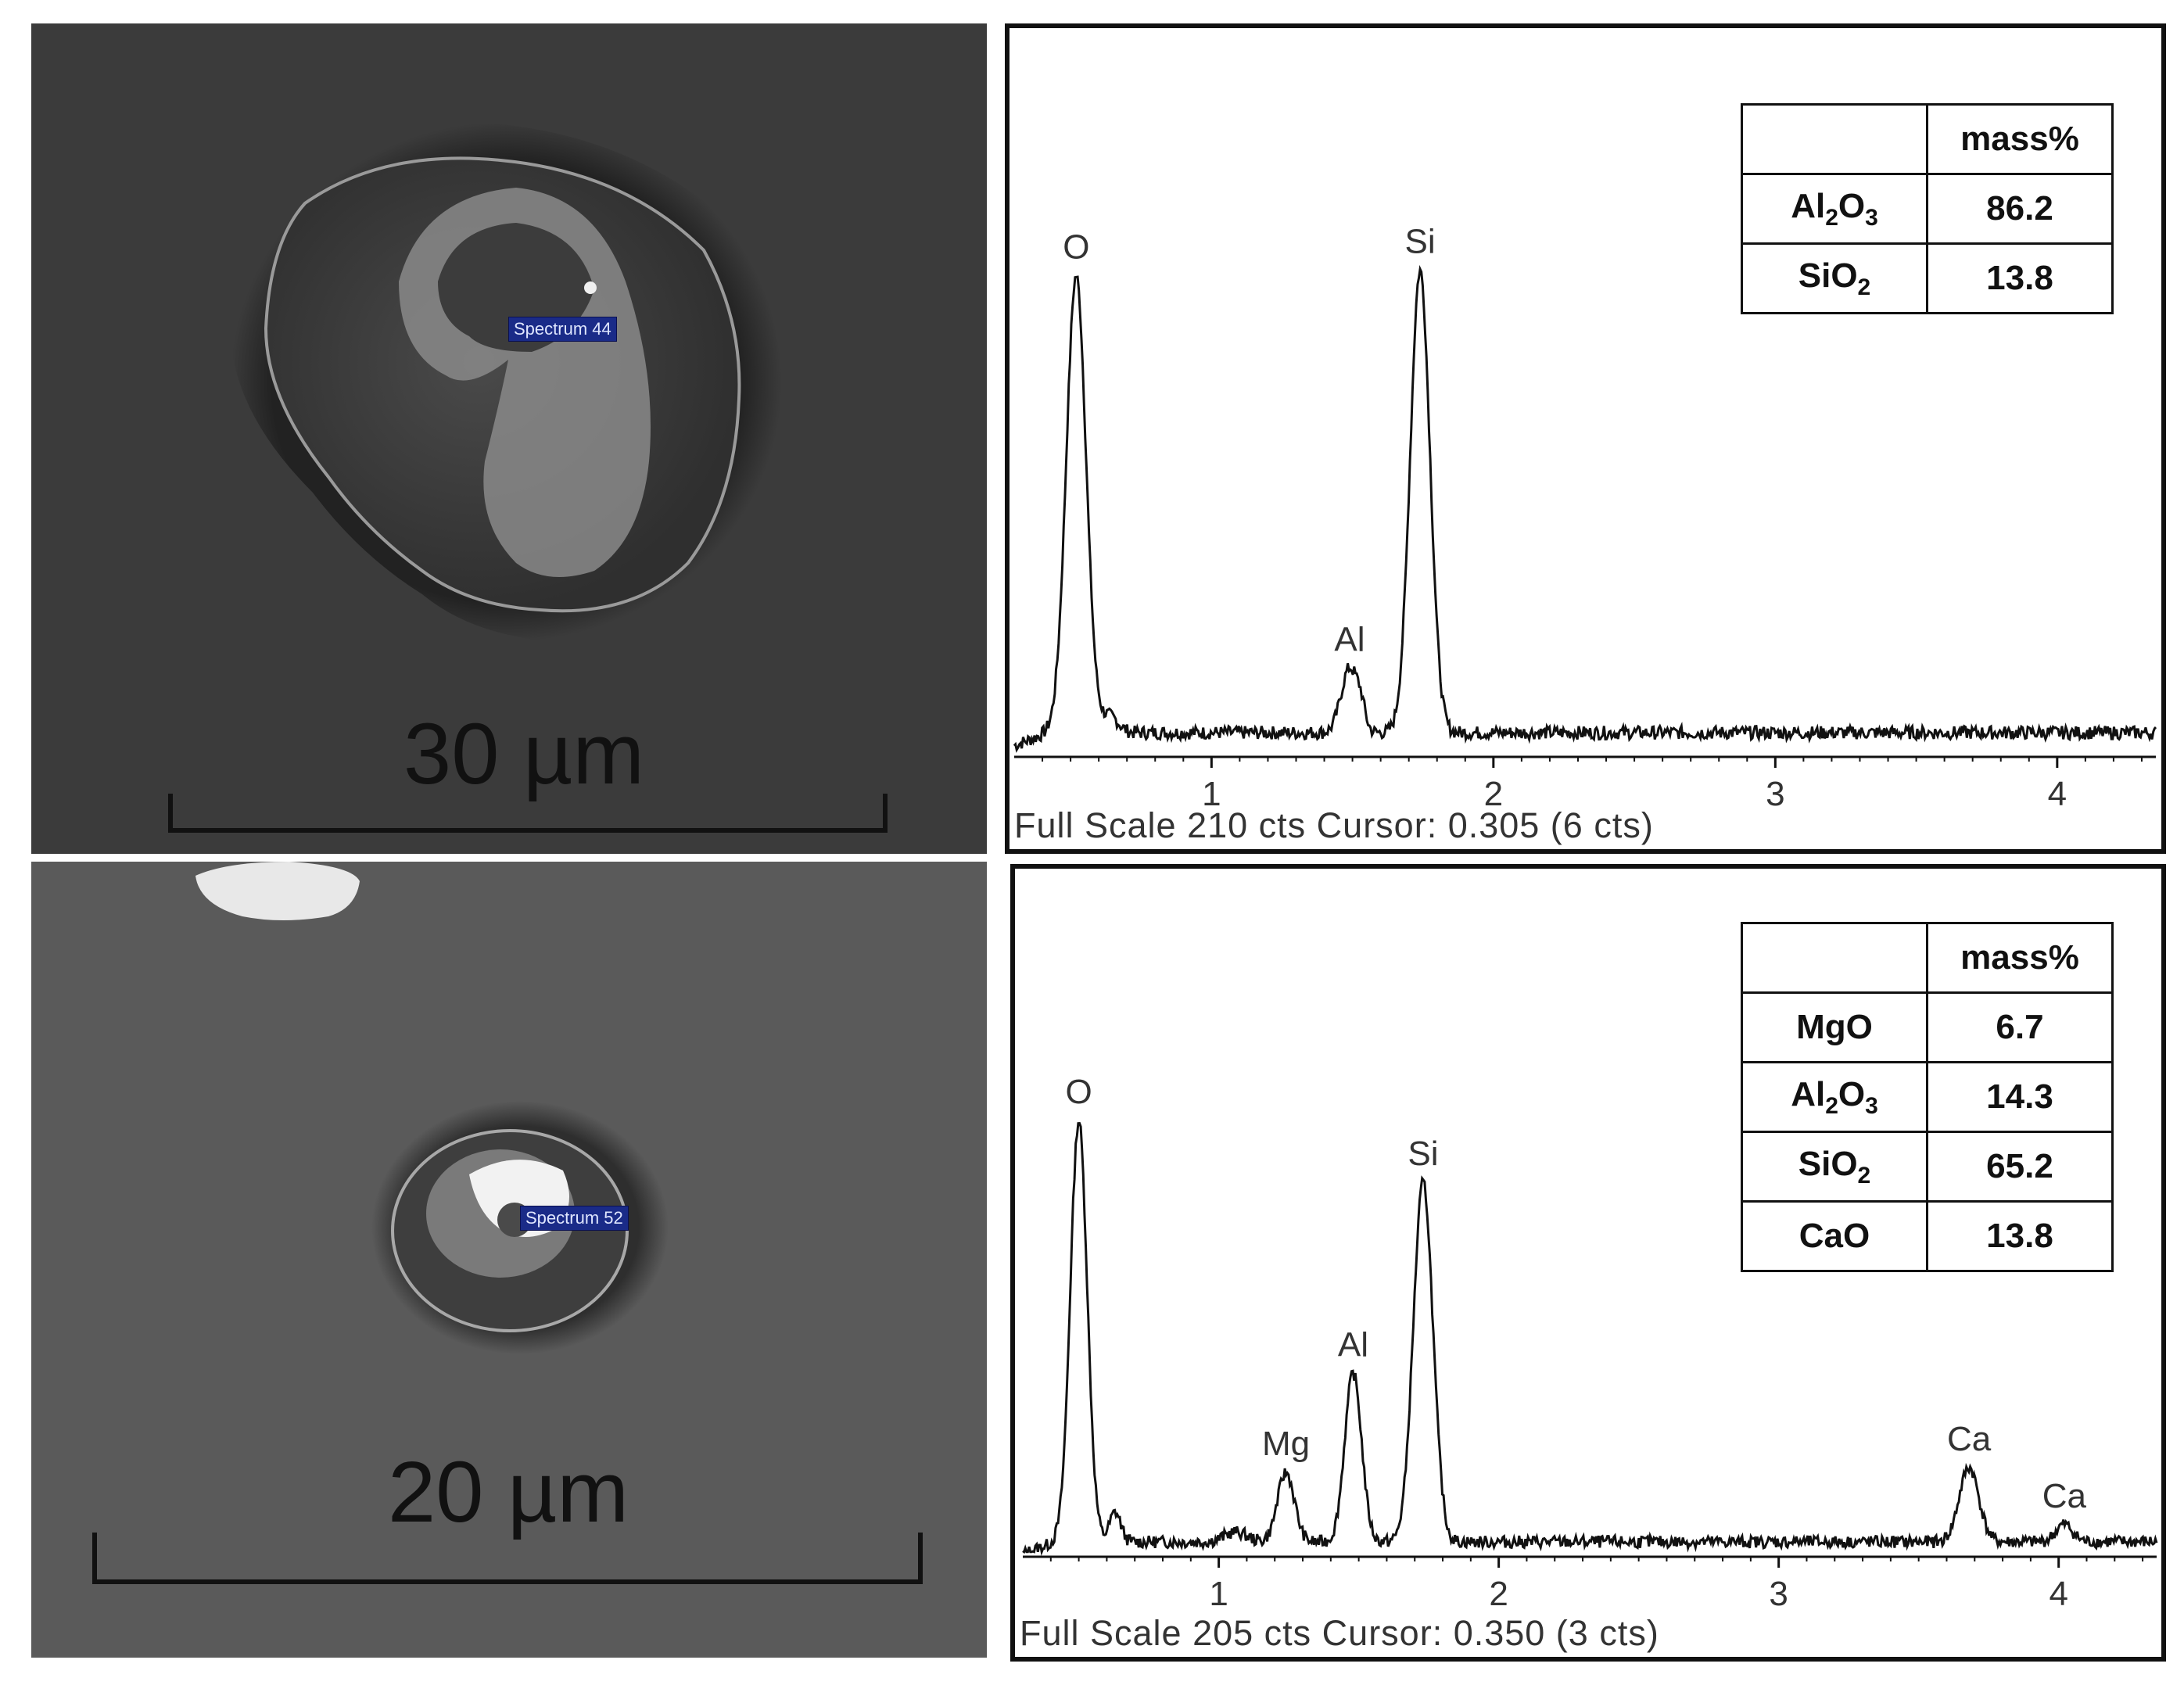 Image resolution: width=2184 pixels, height=1685 pixels. I want to click on table-row: SiO2 13.8, so click(1927, 278).